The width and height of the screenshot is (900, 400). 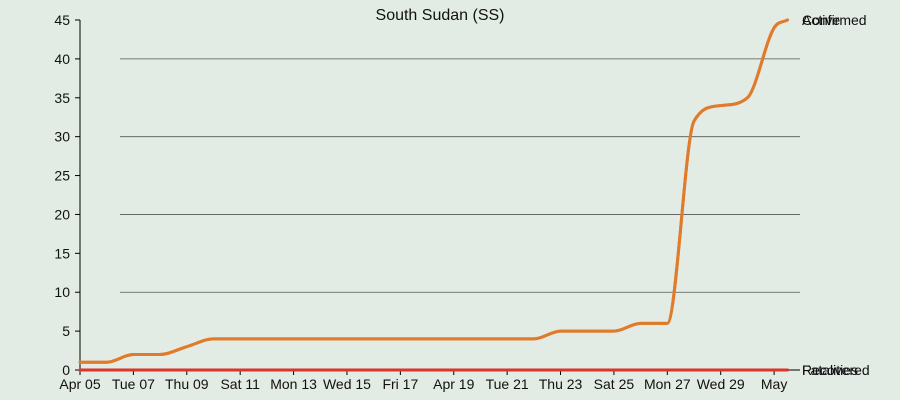 What do you see at coordinates (400, 384) in the screenshot?
I see `x-tick-label: Fri 17` at bounding box center [400, 384].